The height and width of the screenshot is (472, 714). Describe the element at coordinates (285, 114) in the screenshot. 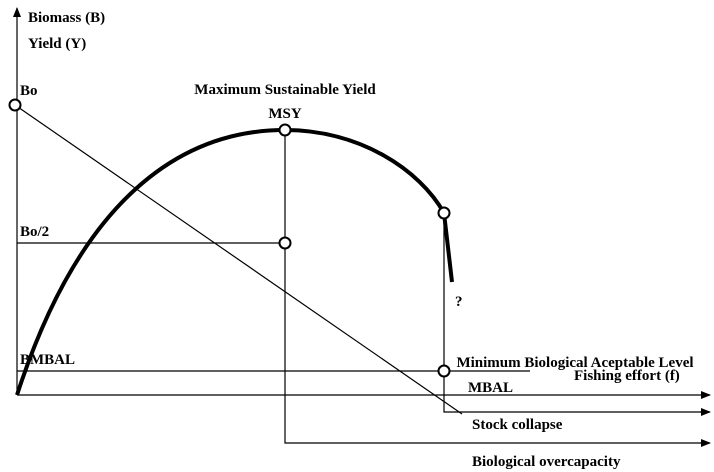

I see `msy-label: MSY` at that location.